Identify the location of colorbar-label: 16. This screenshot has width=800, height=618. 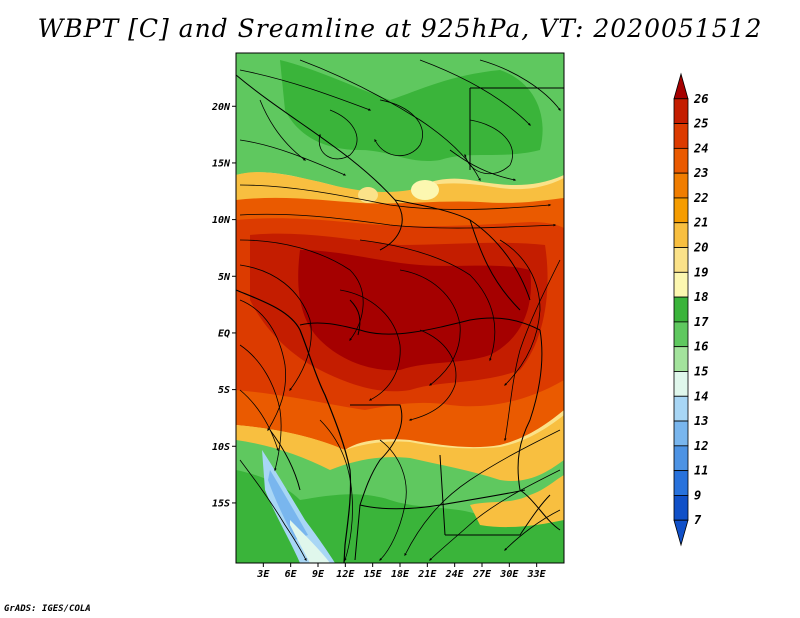
(701, 347).